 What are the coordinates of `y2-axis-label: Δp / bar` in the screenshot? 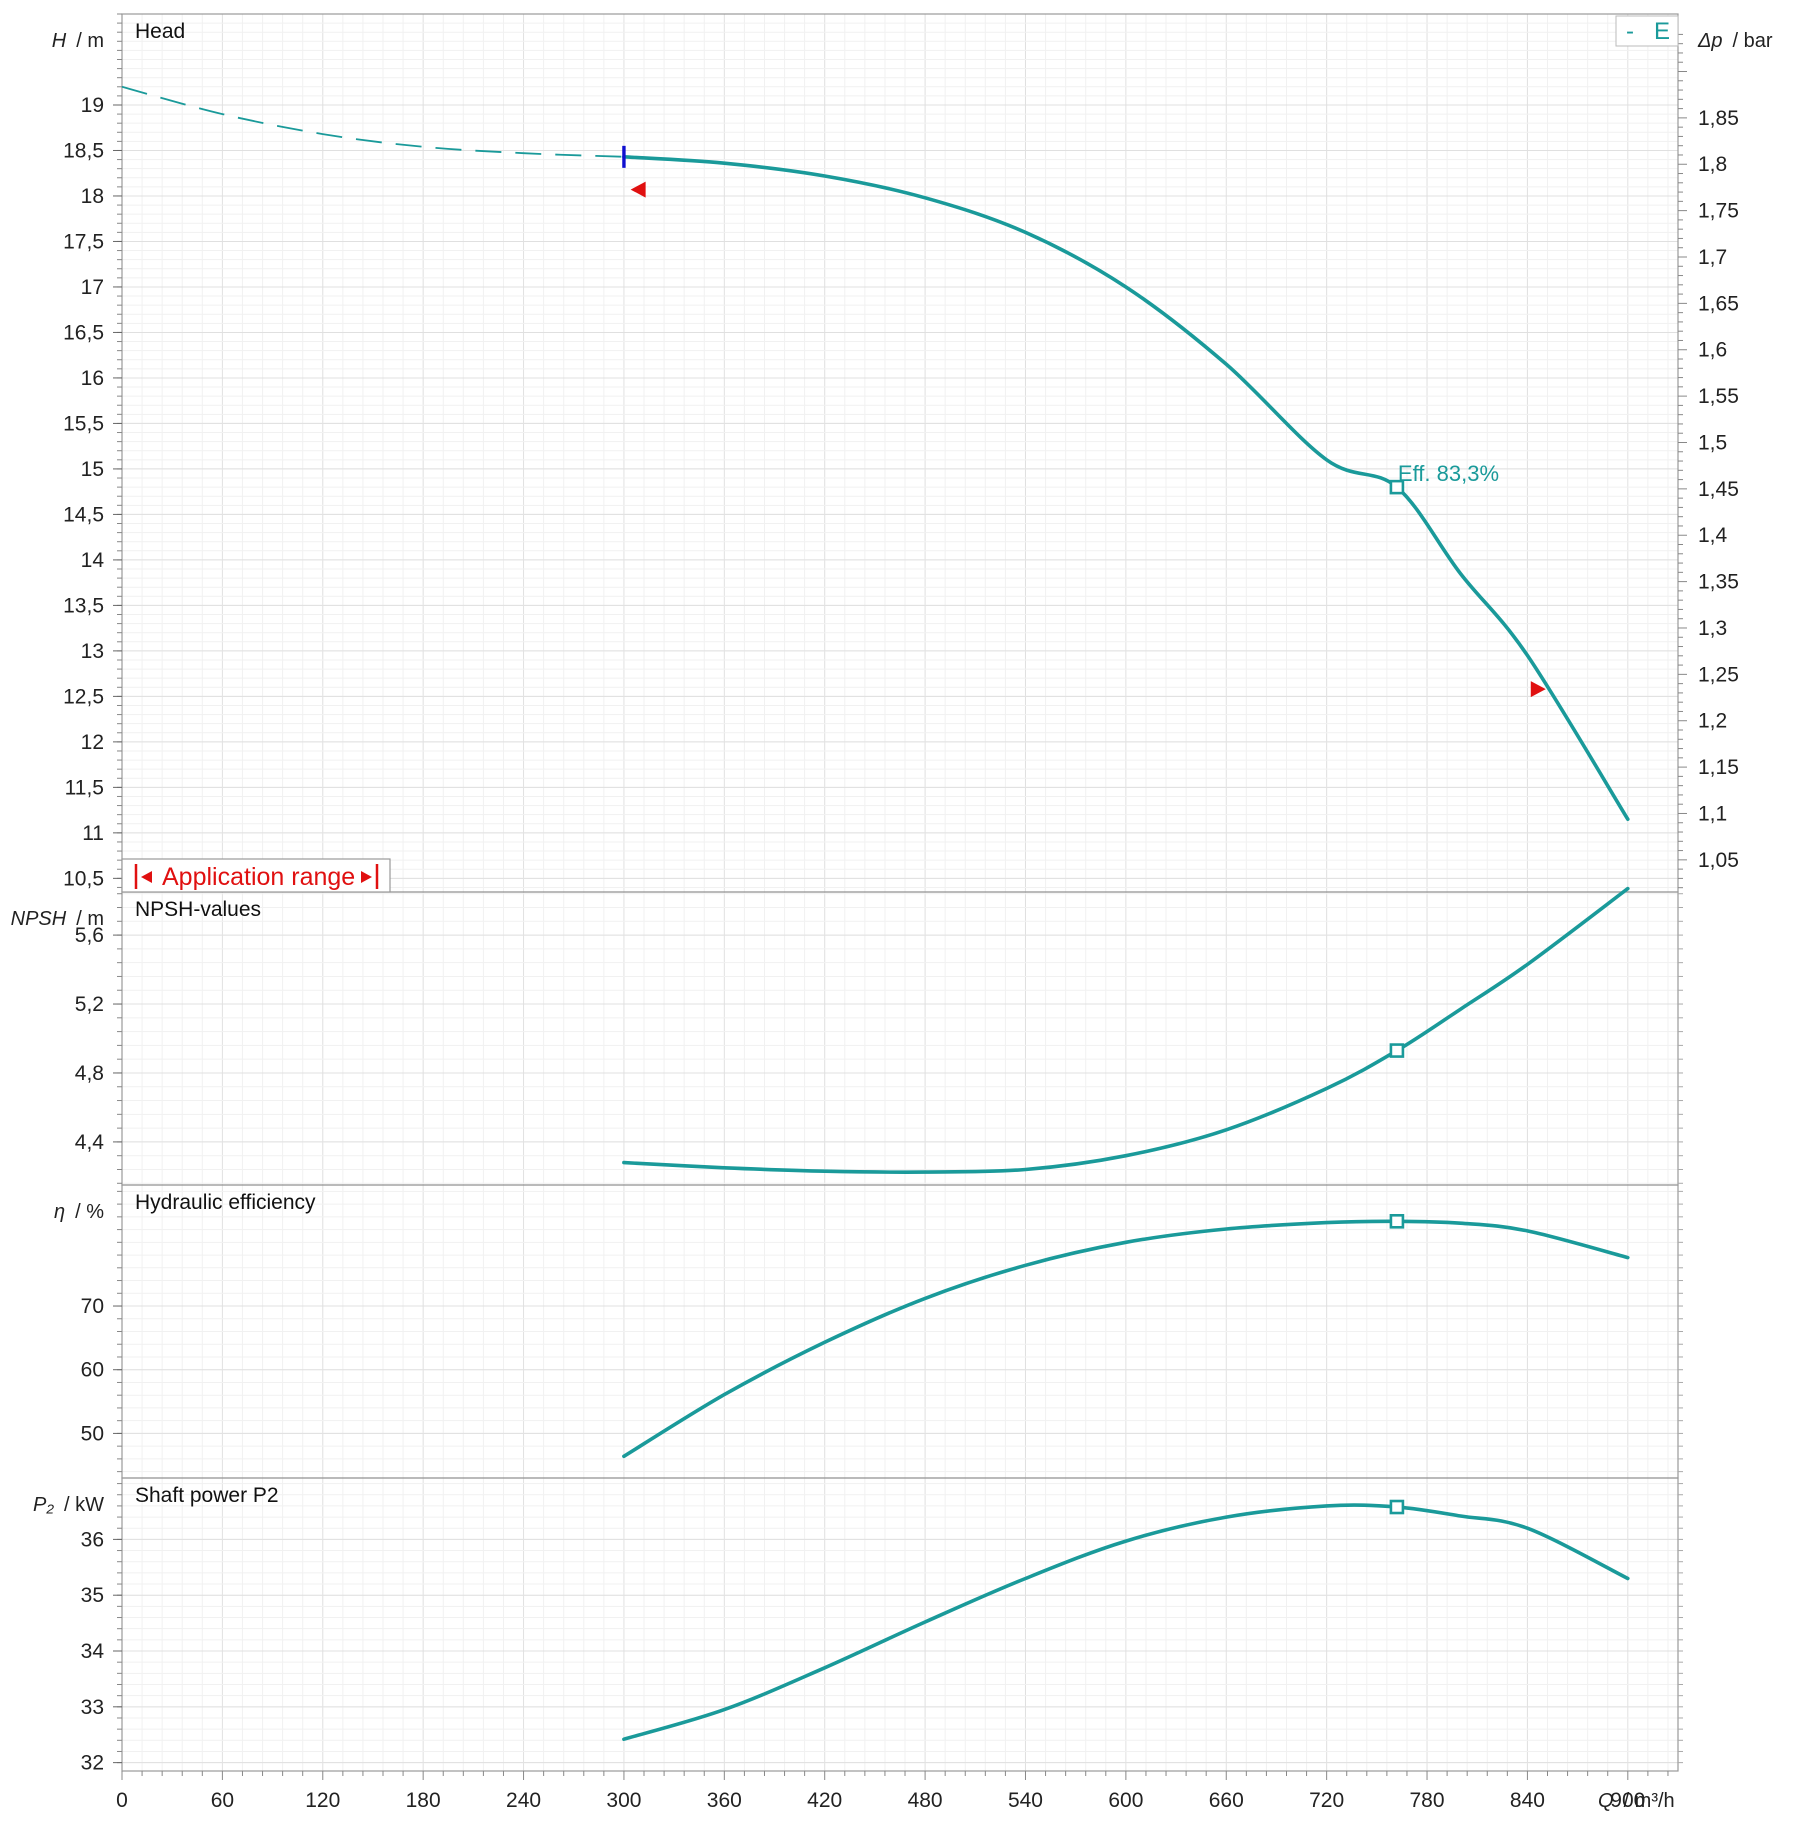 It's located at (1735, 41).